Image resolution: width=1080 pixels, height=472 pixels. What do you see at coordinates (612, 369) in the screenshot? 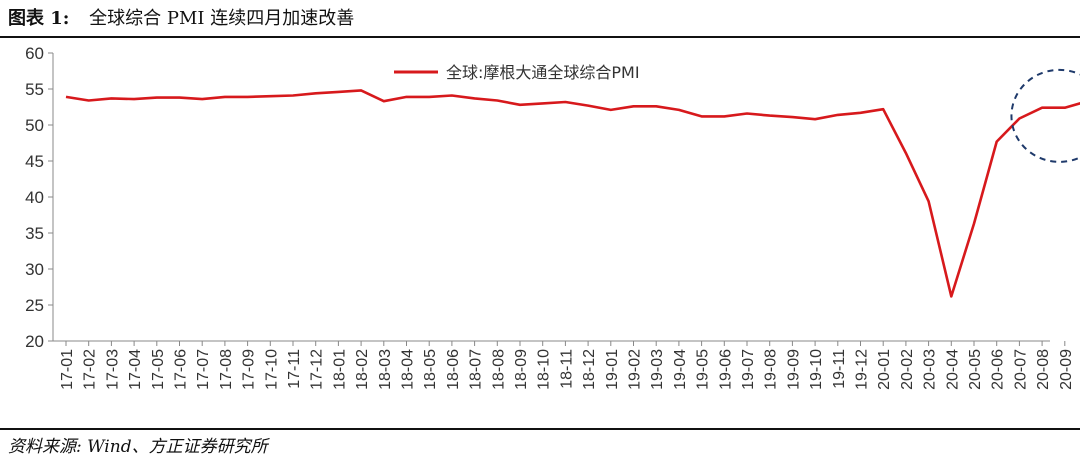
I see `x-tick-label: 19-01` at bounding box center [612, 369].